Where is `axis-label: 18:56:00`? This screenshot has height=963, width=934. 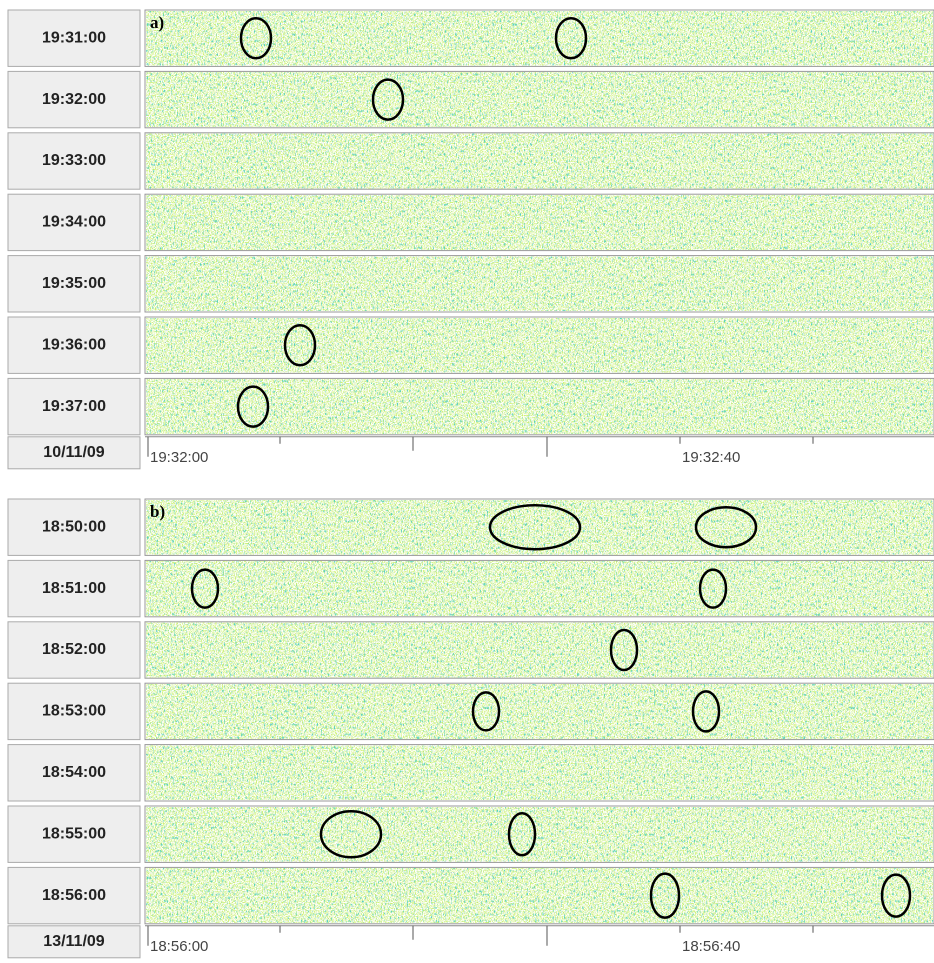 axis-label: 18:56:00 is located at coordinates (179, 946).